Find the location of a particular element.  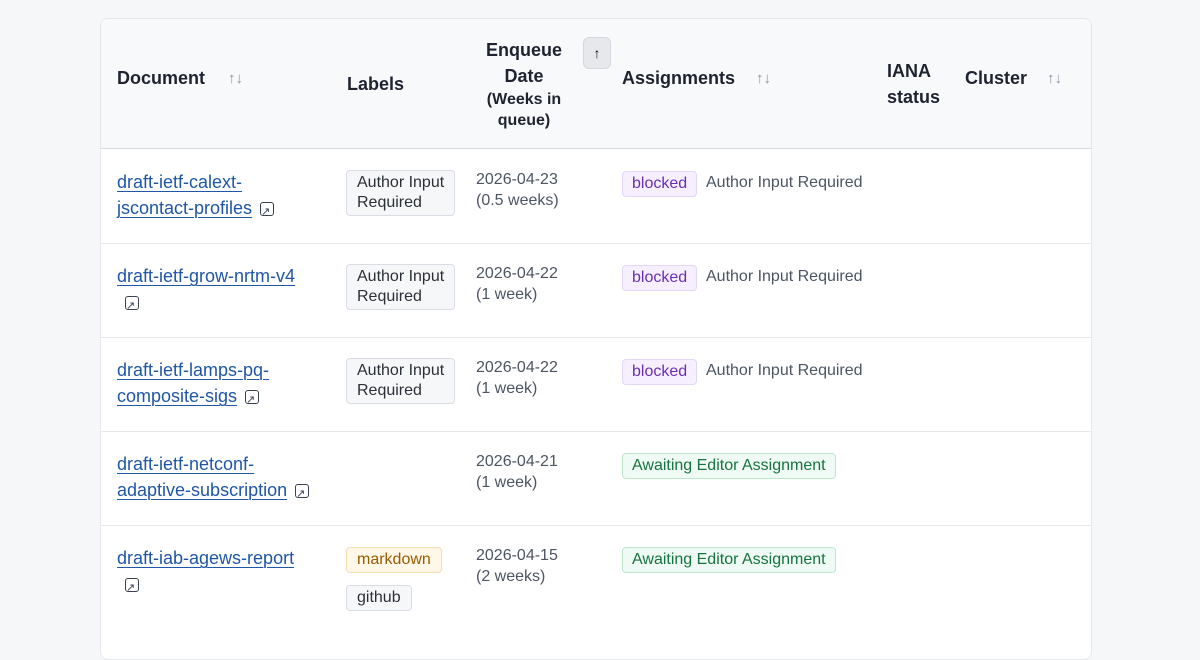

document-cell: draft-iab-agews-report is located at coordinates (227, 573).